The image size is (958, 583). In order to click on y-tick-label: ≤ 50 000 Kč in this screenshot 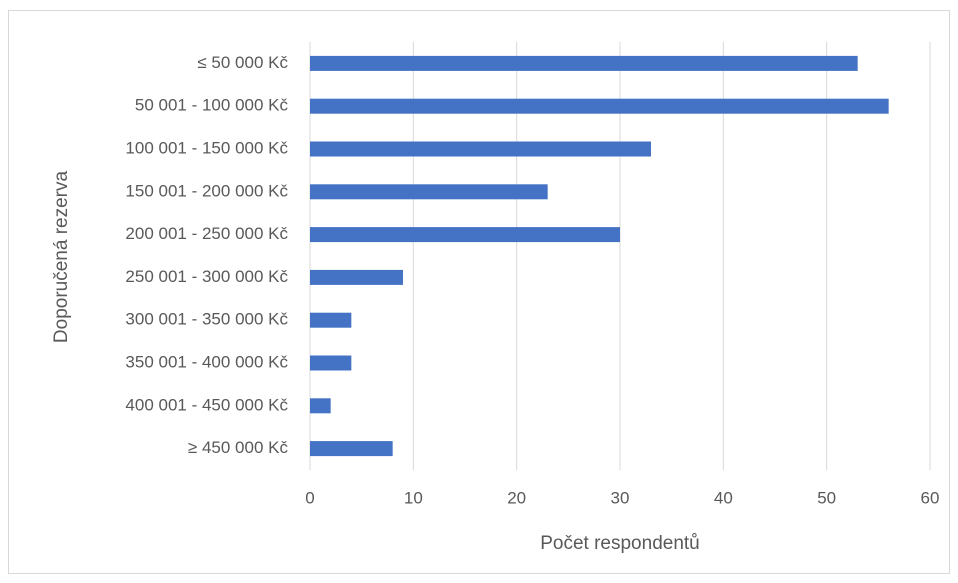, I will do `click(242, 62)`.